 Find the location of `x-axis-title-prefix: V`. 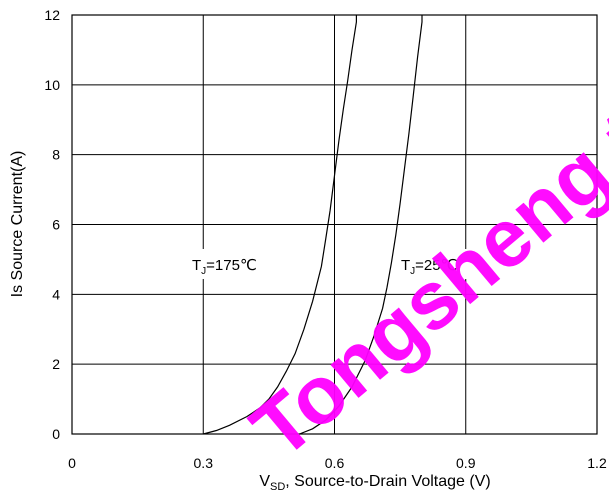

x-axis-title-prefix: V is located at coordinates (264, 481).